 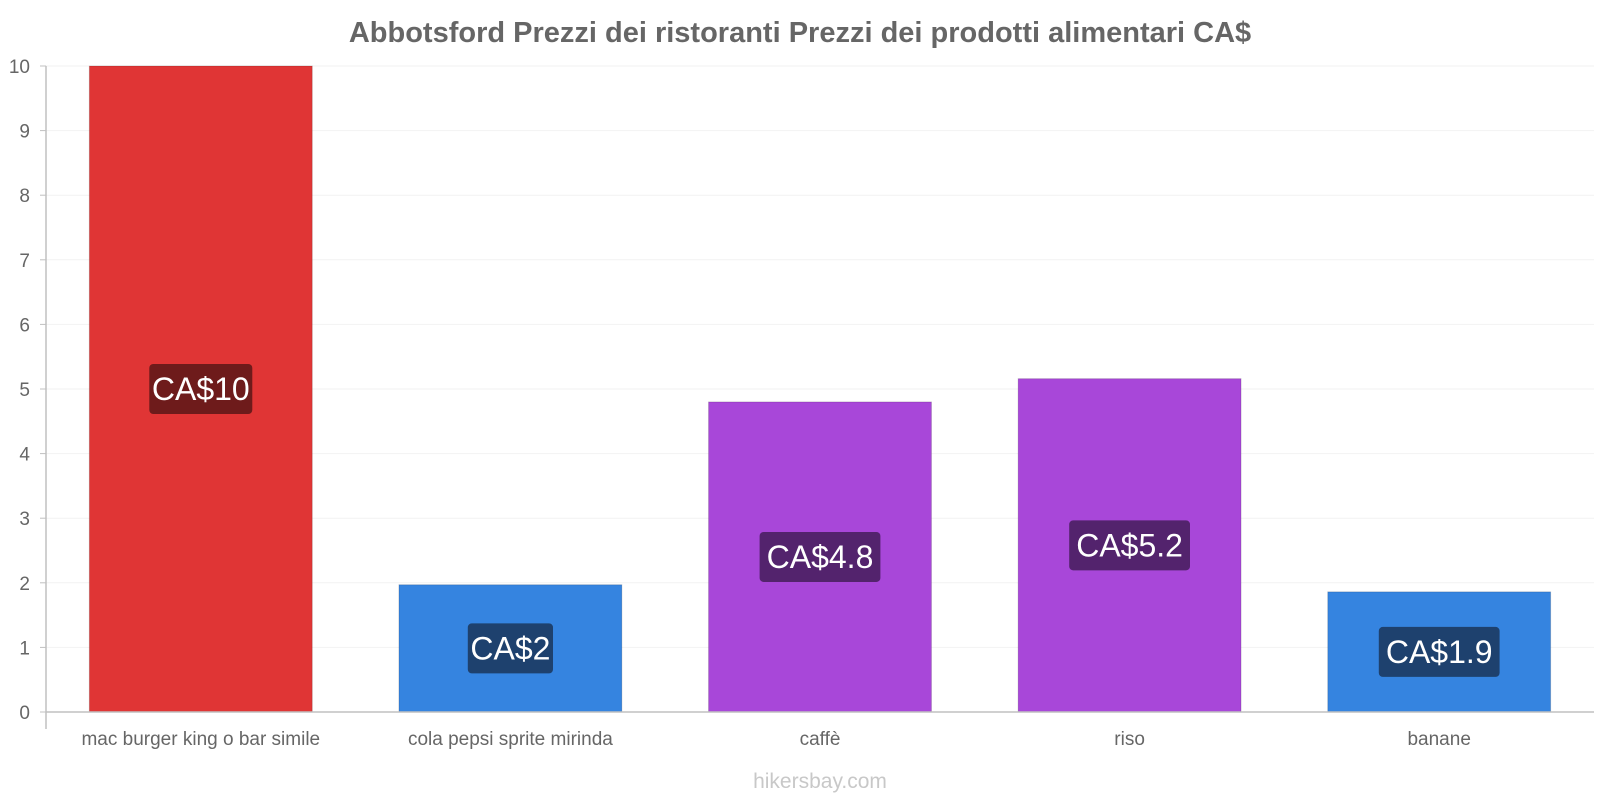 I want to click on x-tick-label: banane, so click(x=1438, y=739).